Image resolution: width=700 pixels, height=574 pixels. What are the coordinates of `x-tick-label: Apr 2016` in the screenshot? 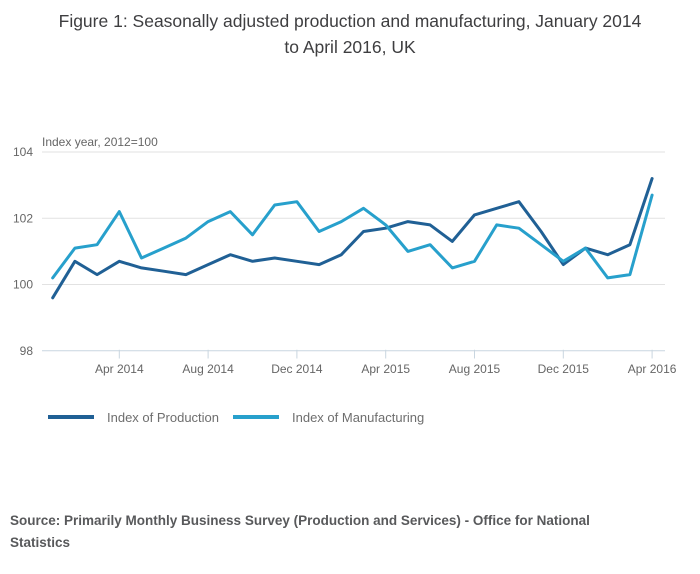 It's located at (652, 369).